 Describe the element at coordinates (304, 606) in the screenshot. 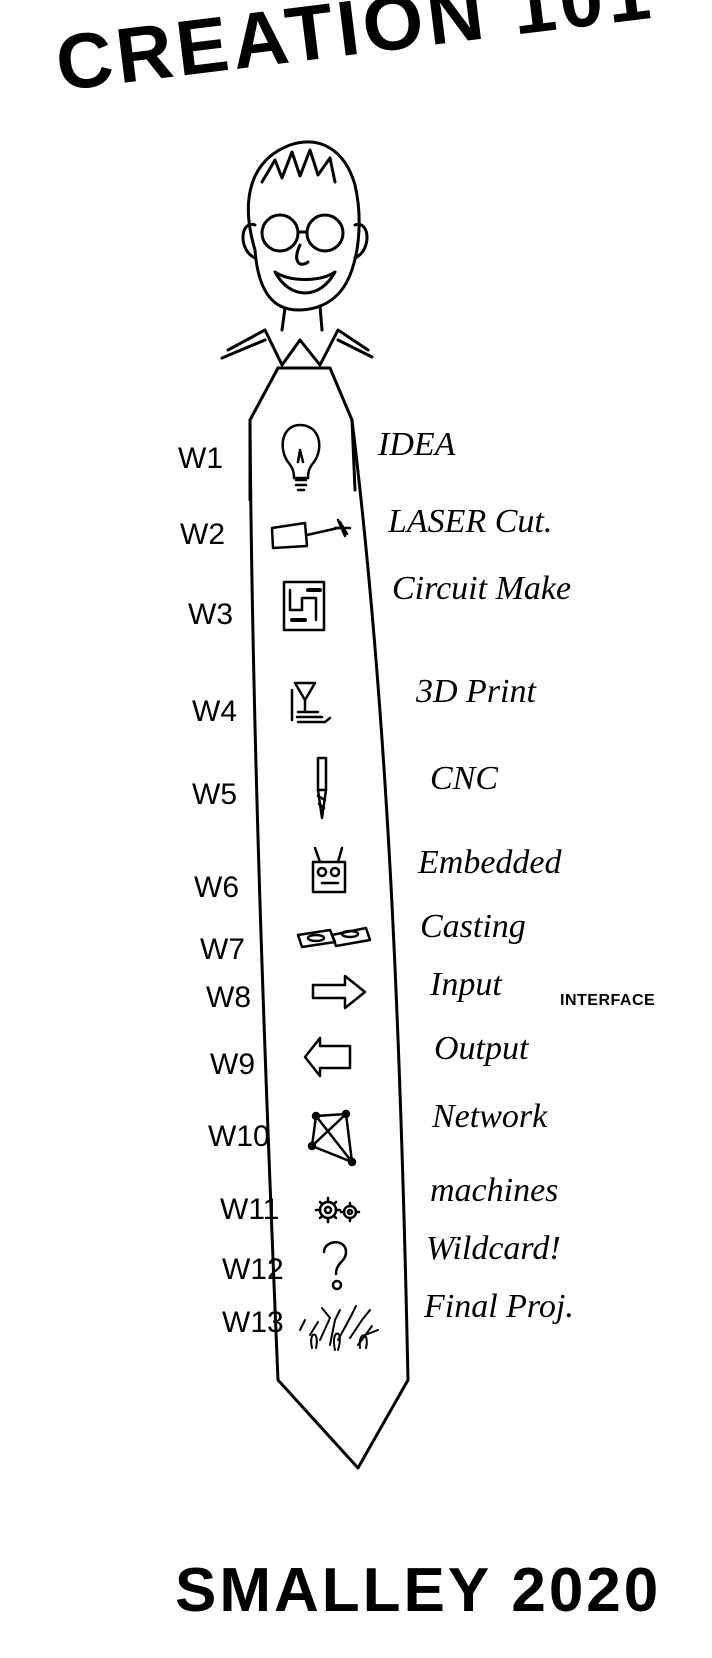

I see `circuit-board-icon` at that location.